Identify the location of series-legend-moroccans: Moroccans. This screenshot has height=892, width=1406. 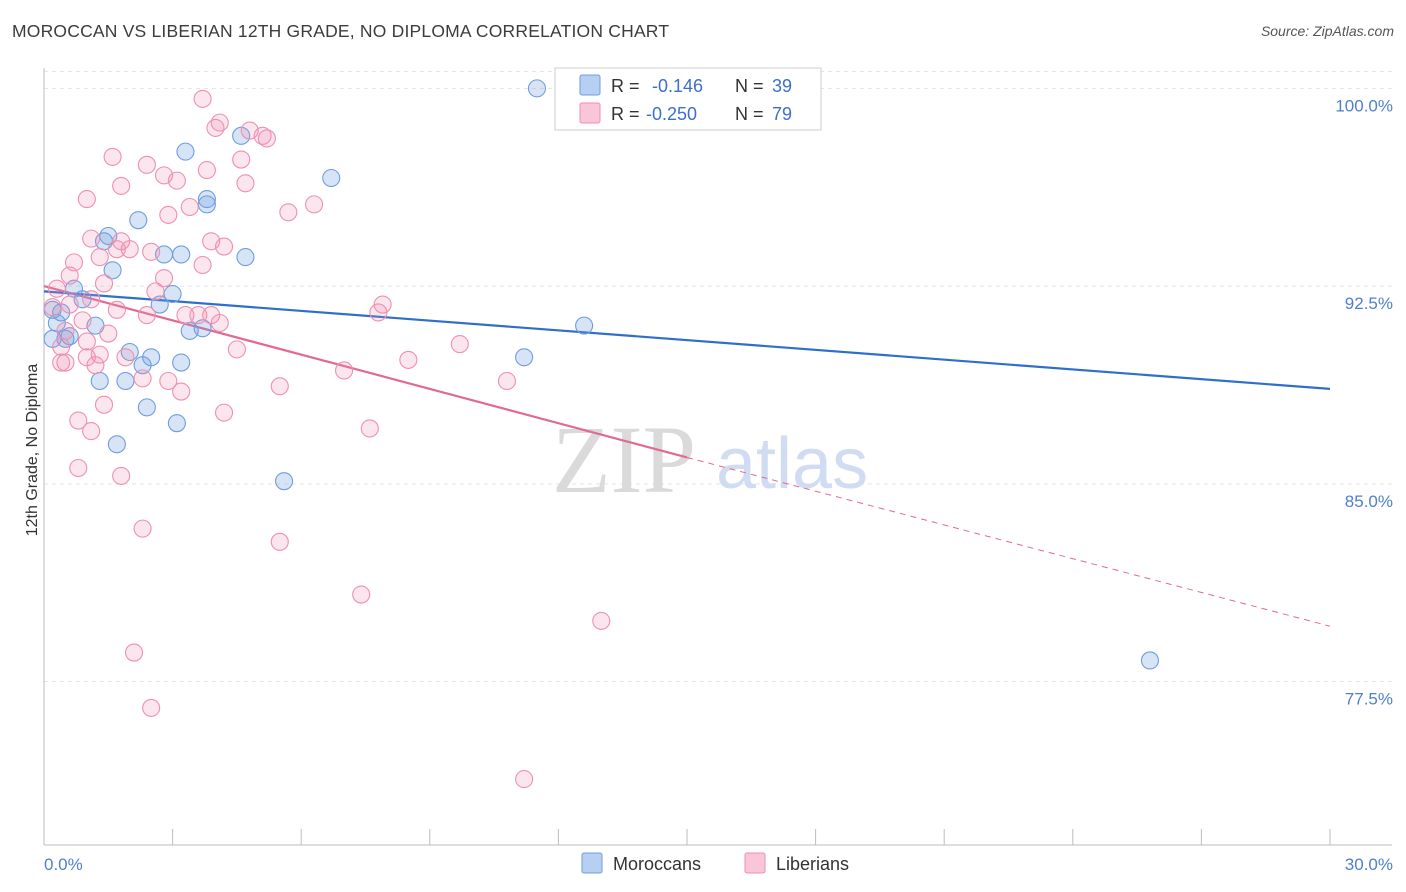
(657, 864).